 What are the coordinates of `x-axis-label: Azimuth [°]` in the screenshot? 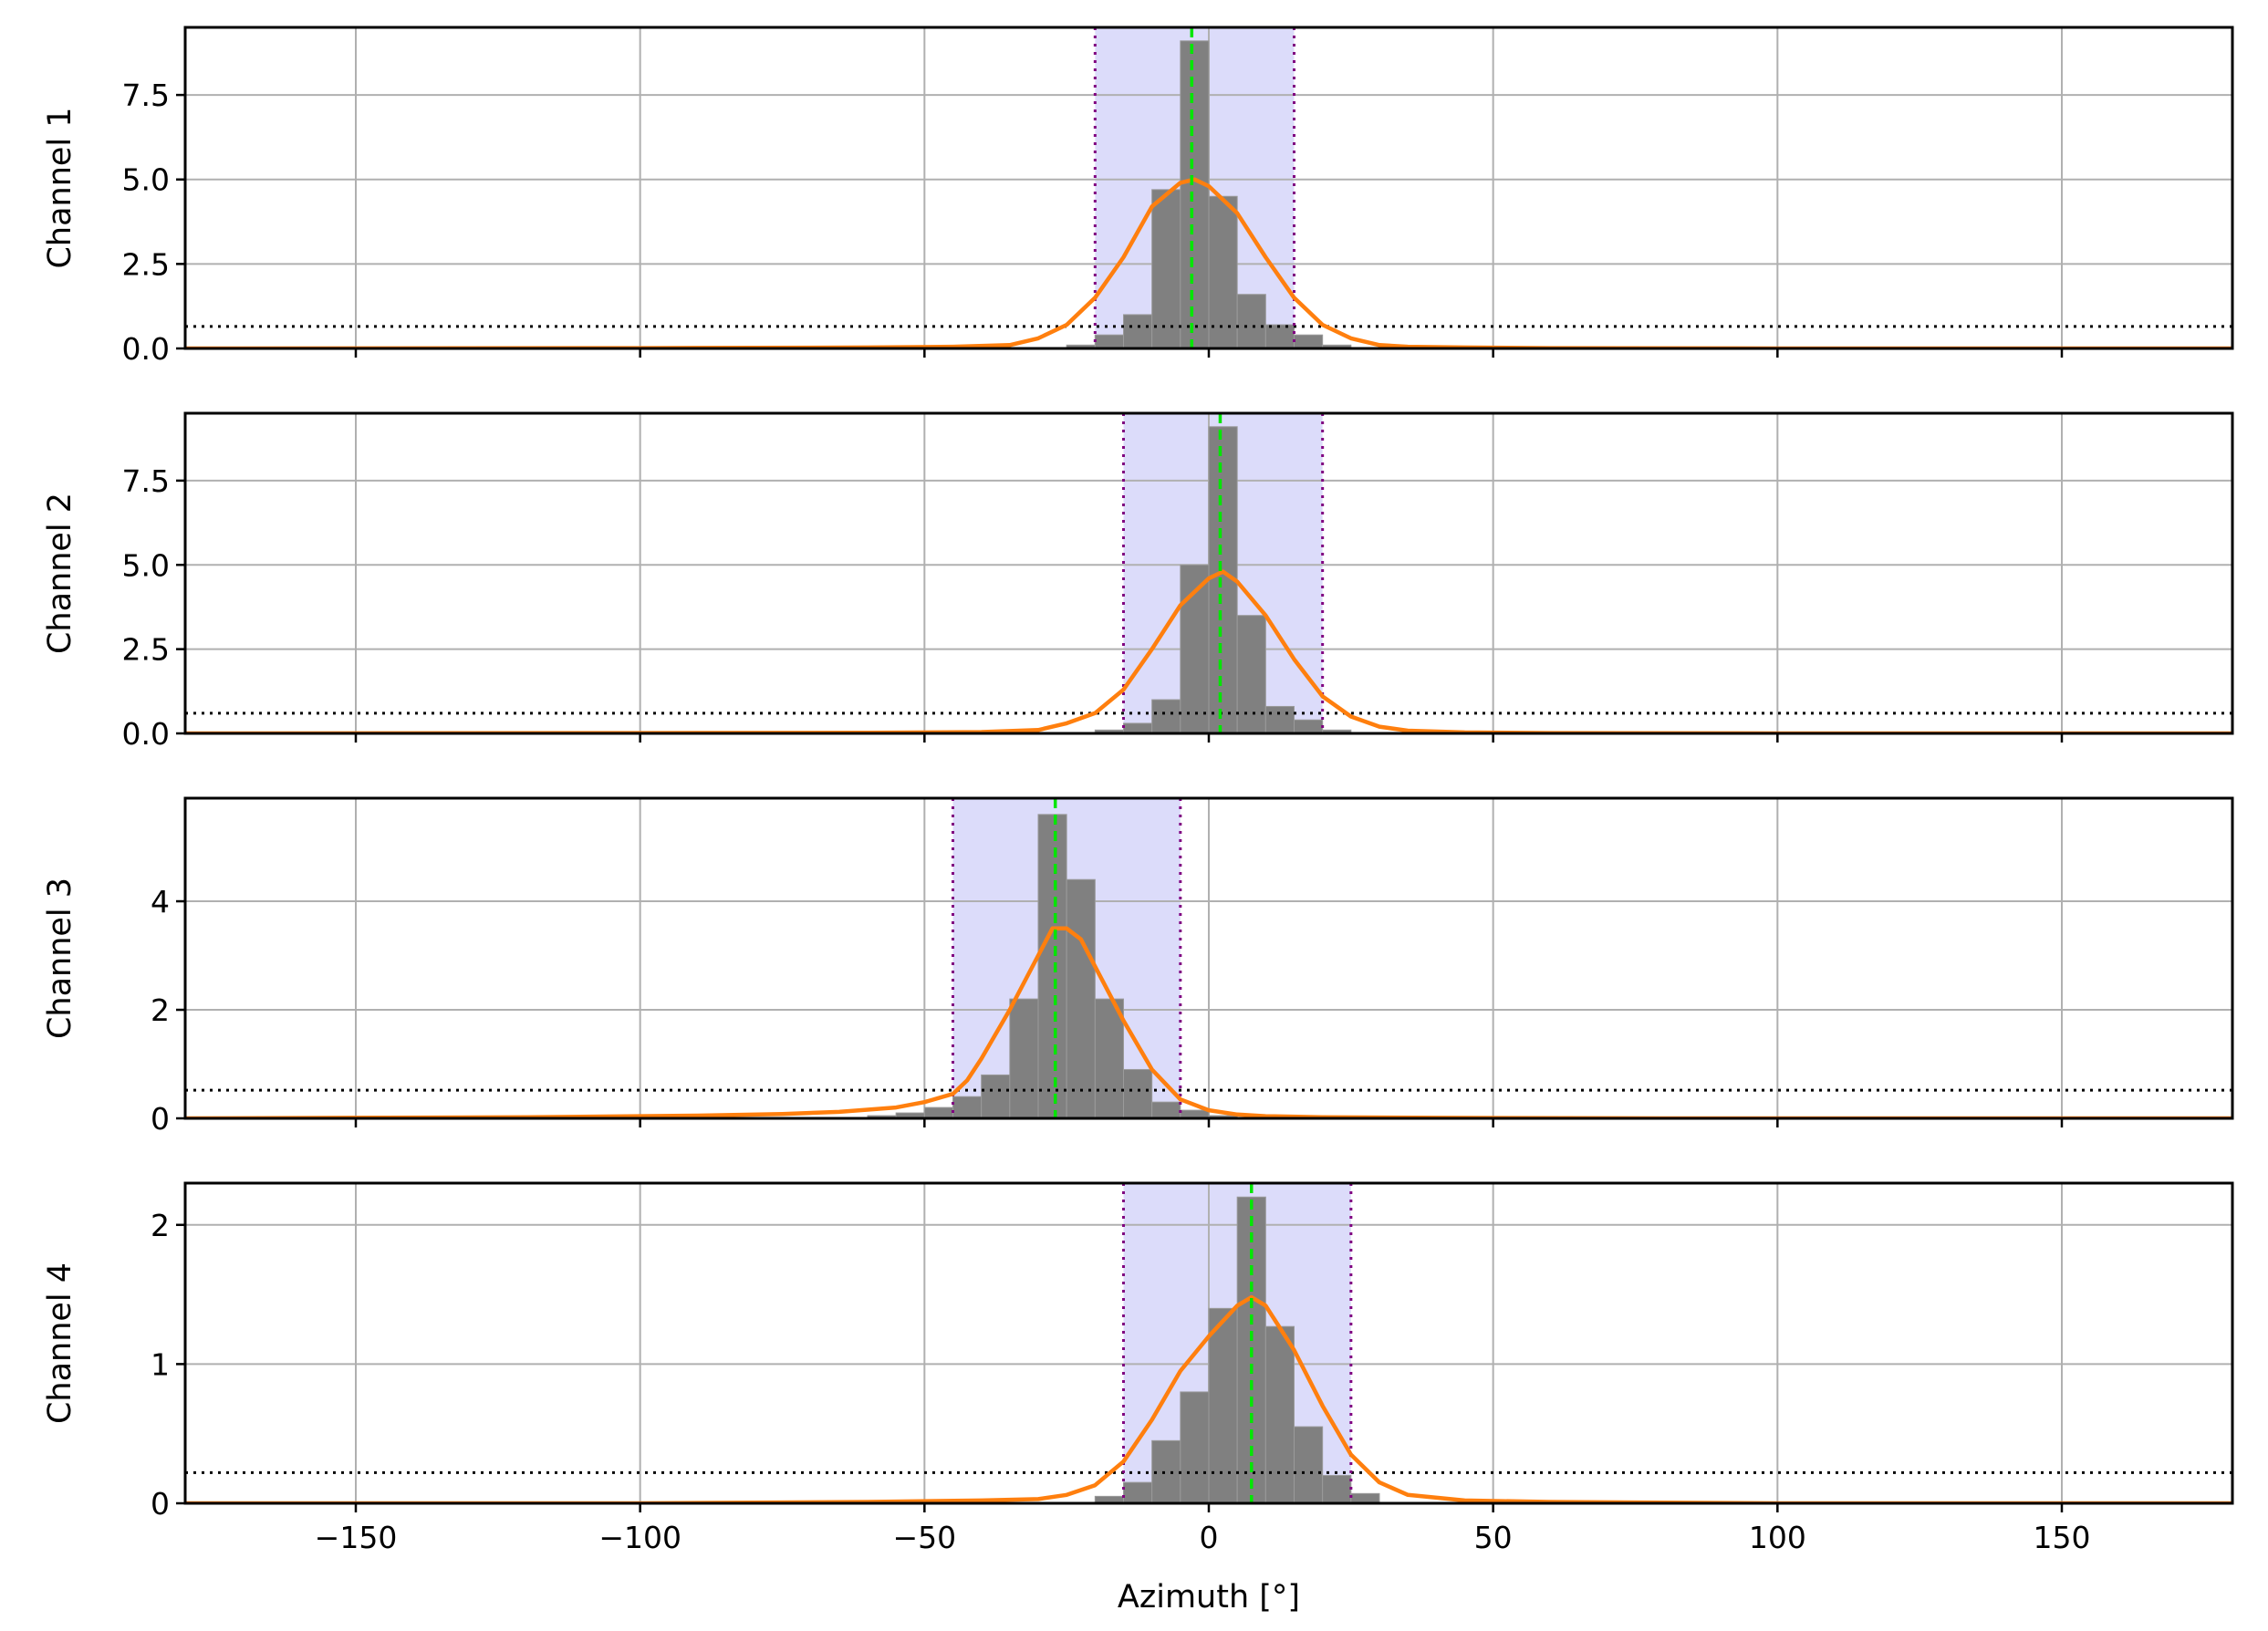 It's located at (1209, 1597).